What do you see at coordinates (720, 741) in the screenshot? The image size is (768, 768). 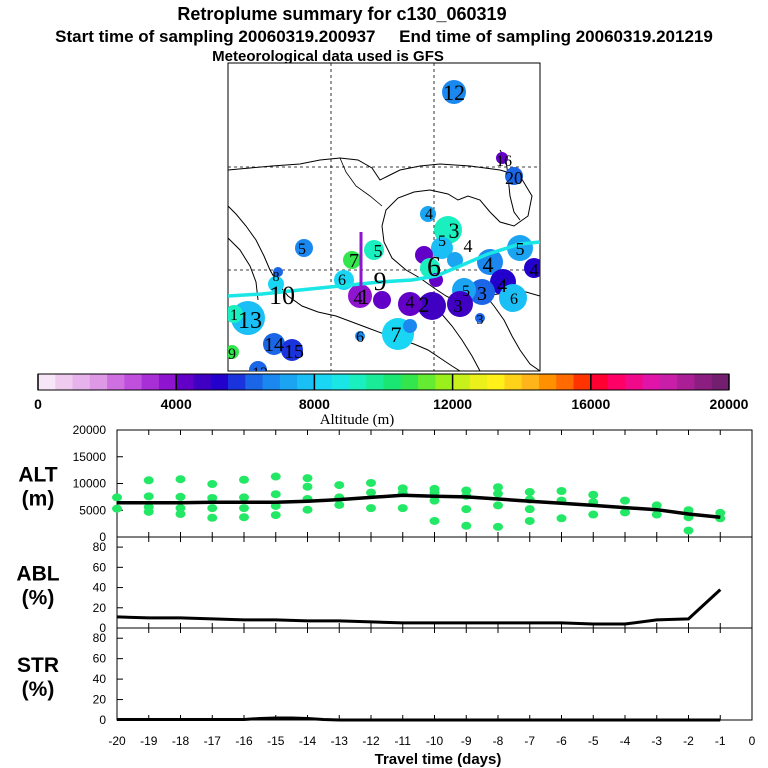 I see `x-tick-label: -1` at bounding box center [720, 741].